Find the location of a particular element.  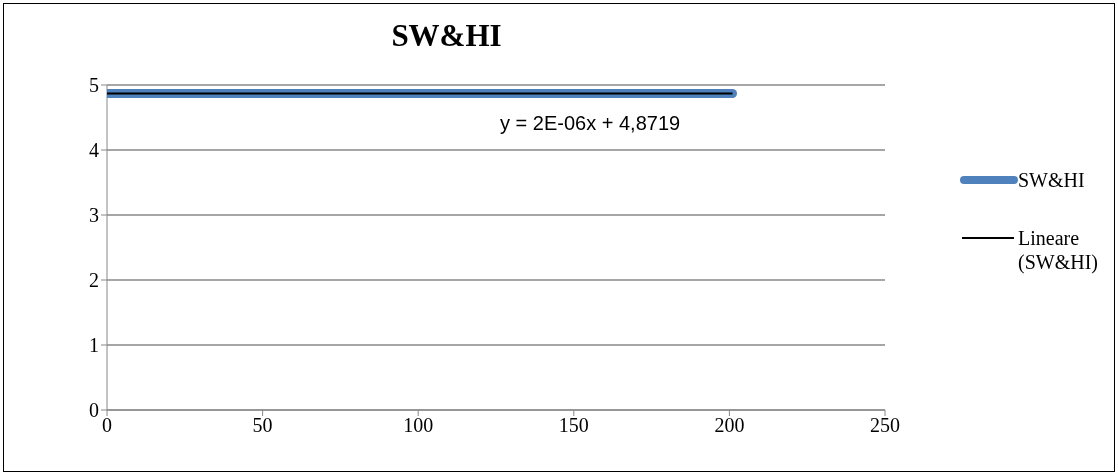

legend-label: Lineare (SW&HI) is located at coordinates (1058, 249).